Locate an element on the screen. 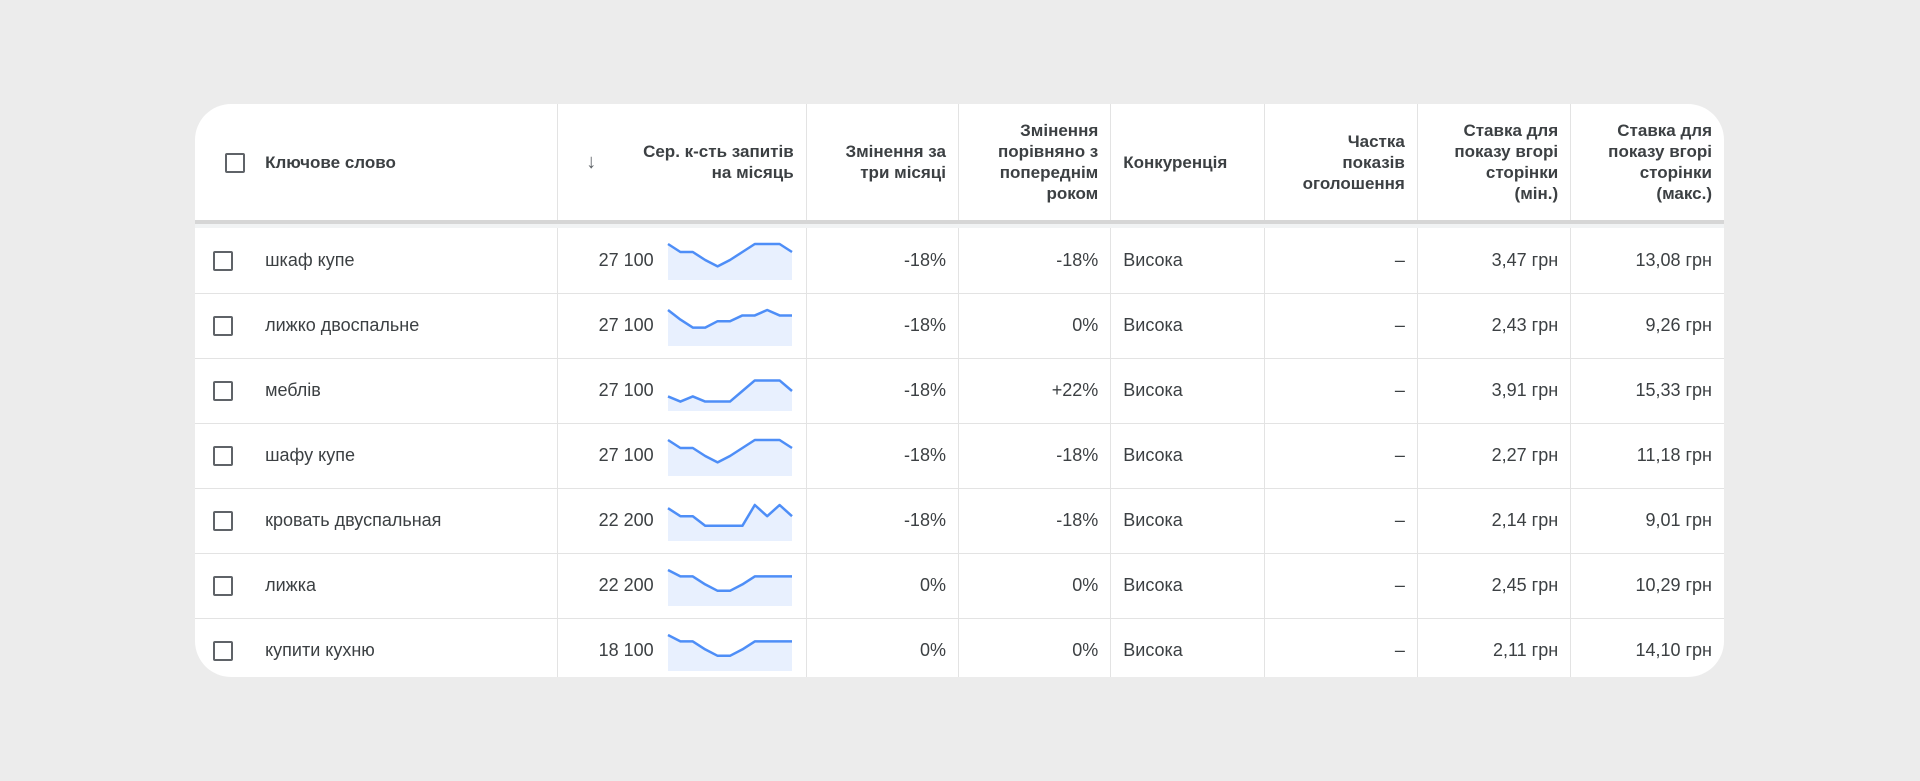 Image resolution: width=1920 pixels, height=781 pixels. top-bid-high-cell: 11,18 грн is located at coordinates (1647, 456).